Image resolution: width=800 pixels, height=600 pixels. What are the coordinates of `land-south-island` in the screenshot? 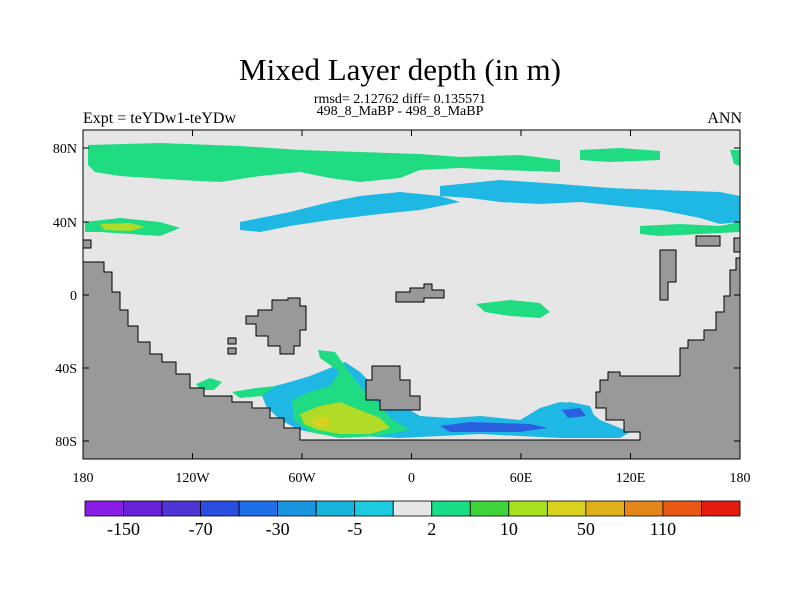 It's located at (393, 388).